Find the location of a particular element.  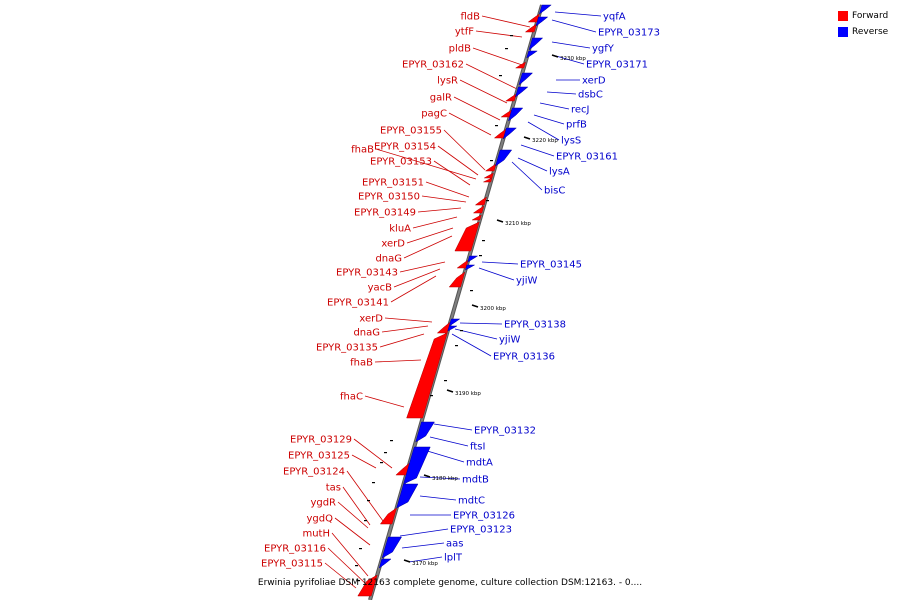

reverse-gene-label: aas is located at coordinates (454, 544).